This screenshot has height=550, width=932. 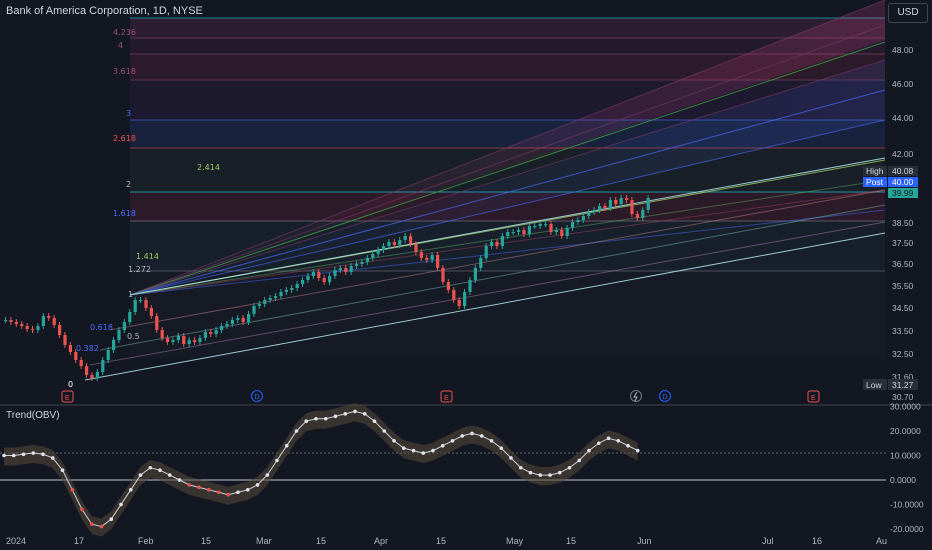 I want to click on time-axis: 2024 17 Feb 15 Mar 15 Apr 15 May 15 Jun Jul 16 Au, so click(x=446, y=541).